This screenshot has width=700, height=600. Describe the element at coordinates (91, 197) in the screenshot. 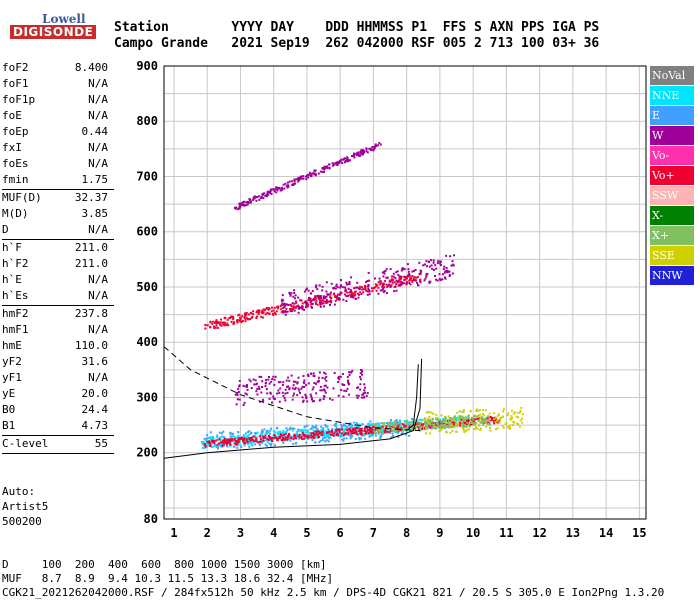

I see `param-value: 32.37` at that location.